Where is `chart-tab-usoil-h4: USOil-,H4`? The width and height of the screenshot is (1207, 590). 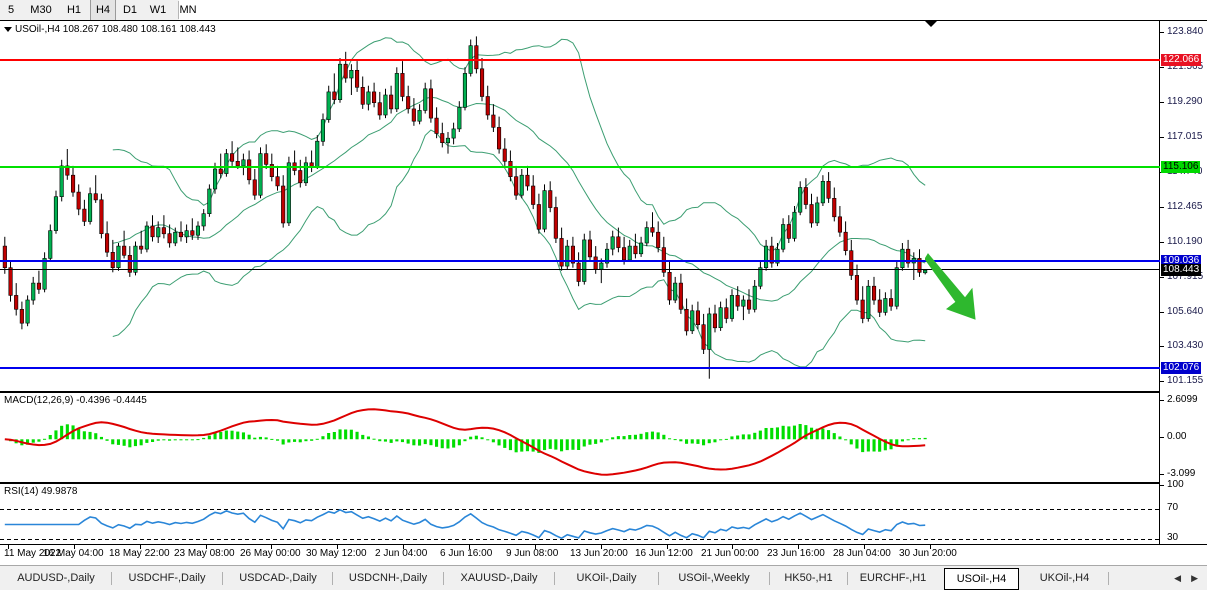
chart-tab-usoil-h4: USOil-,H4 is located at coordinates (981, 579).